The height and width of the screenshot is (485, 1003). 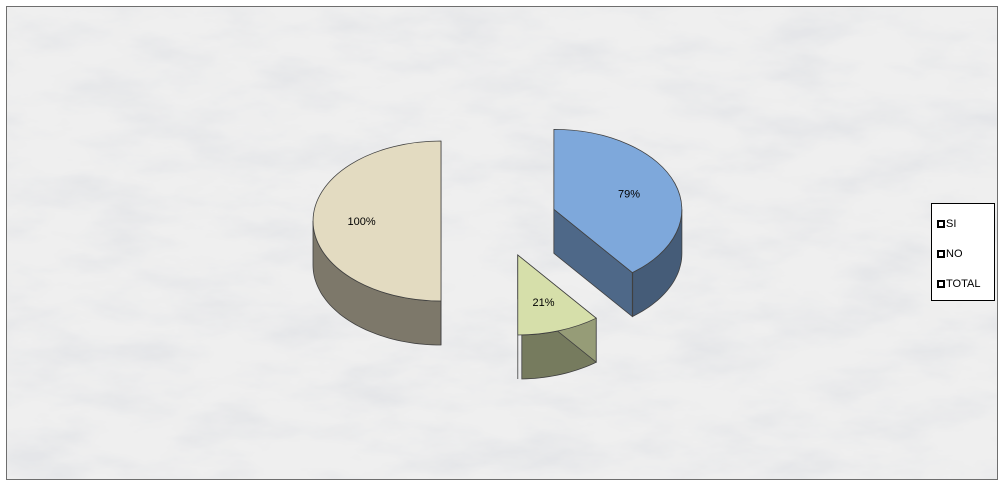 I want to click on legend-item-no: NO, so click(x=950, y=254).